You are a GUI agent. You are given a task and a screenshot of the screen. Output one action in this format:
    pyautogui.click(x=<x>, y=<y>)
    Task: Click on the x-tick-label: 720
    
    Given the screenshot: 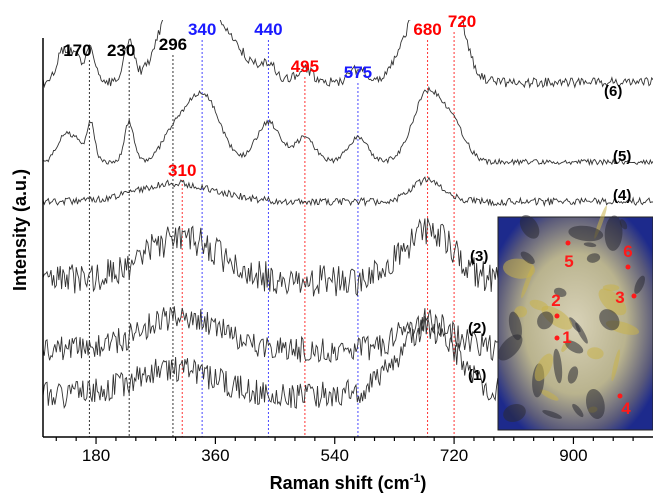 What is the action you would take?
    pyautogui.click(x=454, y=455)
    